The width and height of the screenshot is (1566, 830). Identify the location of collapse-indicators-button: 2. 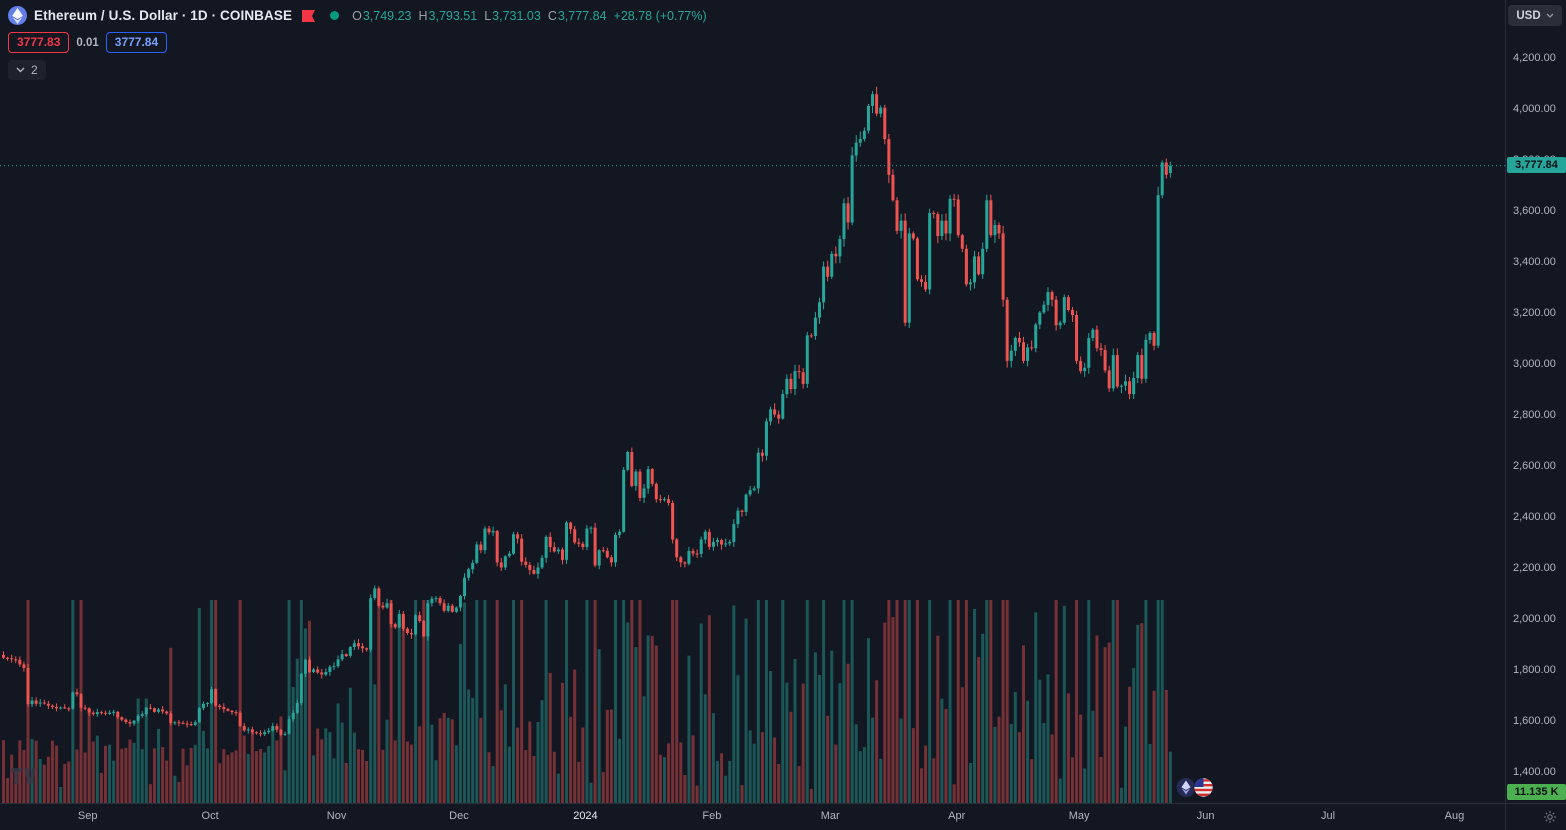
(27, 70).